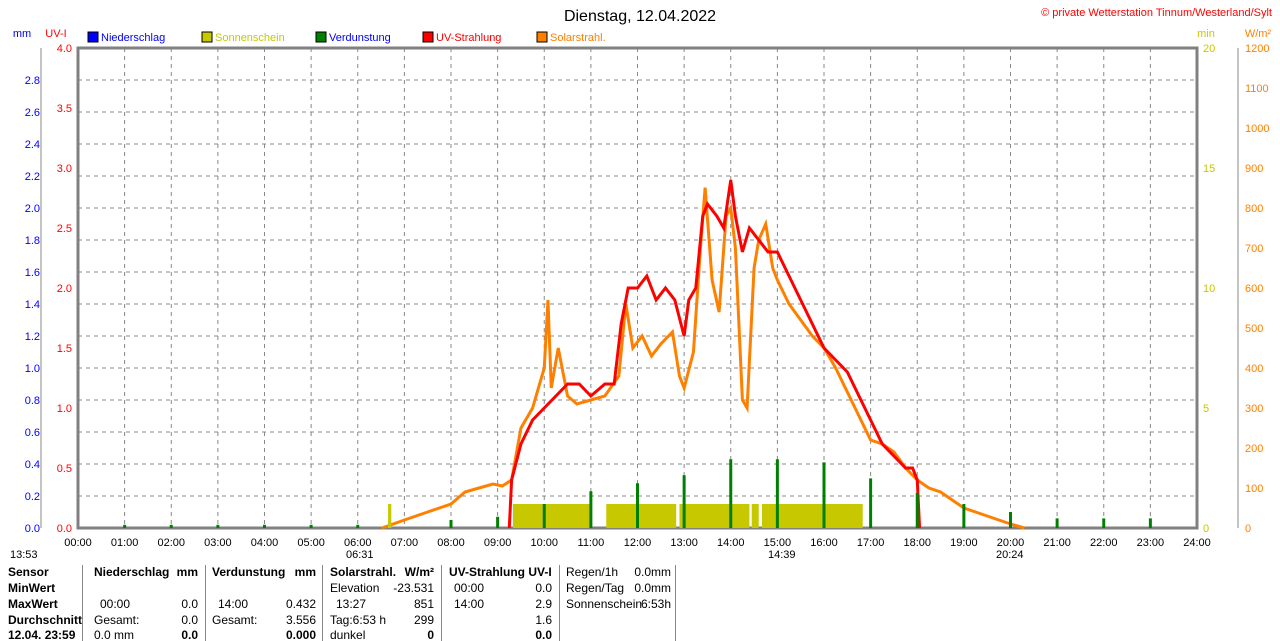  I want to click on tick-label-wm2: 800, so click(1254, 209).